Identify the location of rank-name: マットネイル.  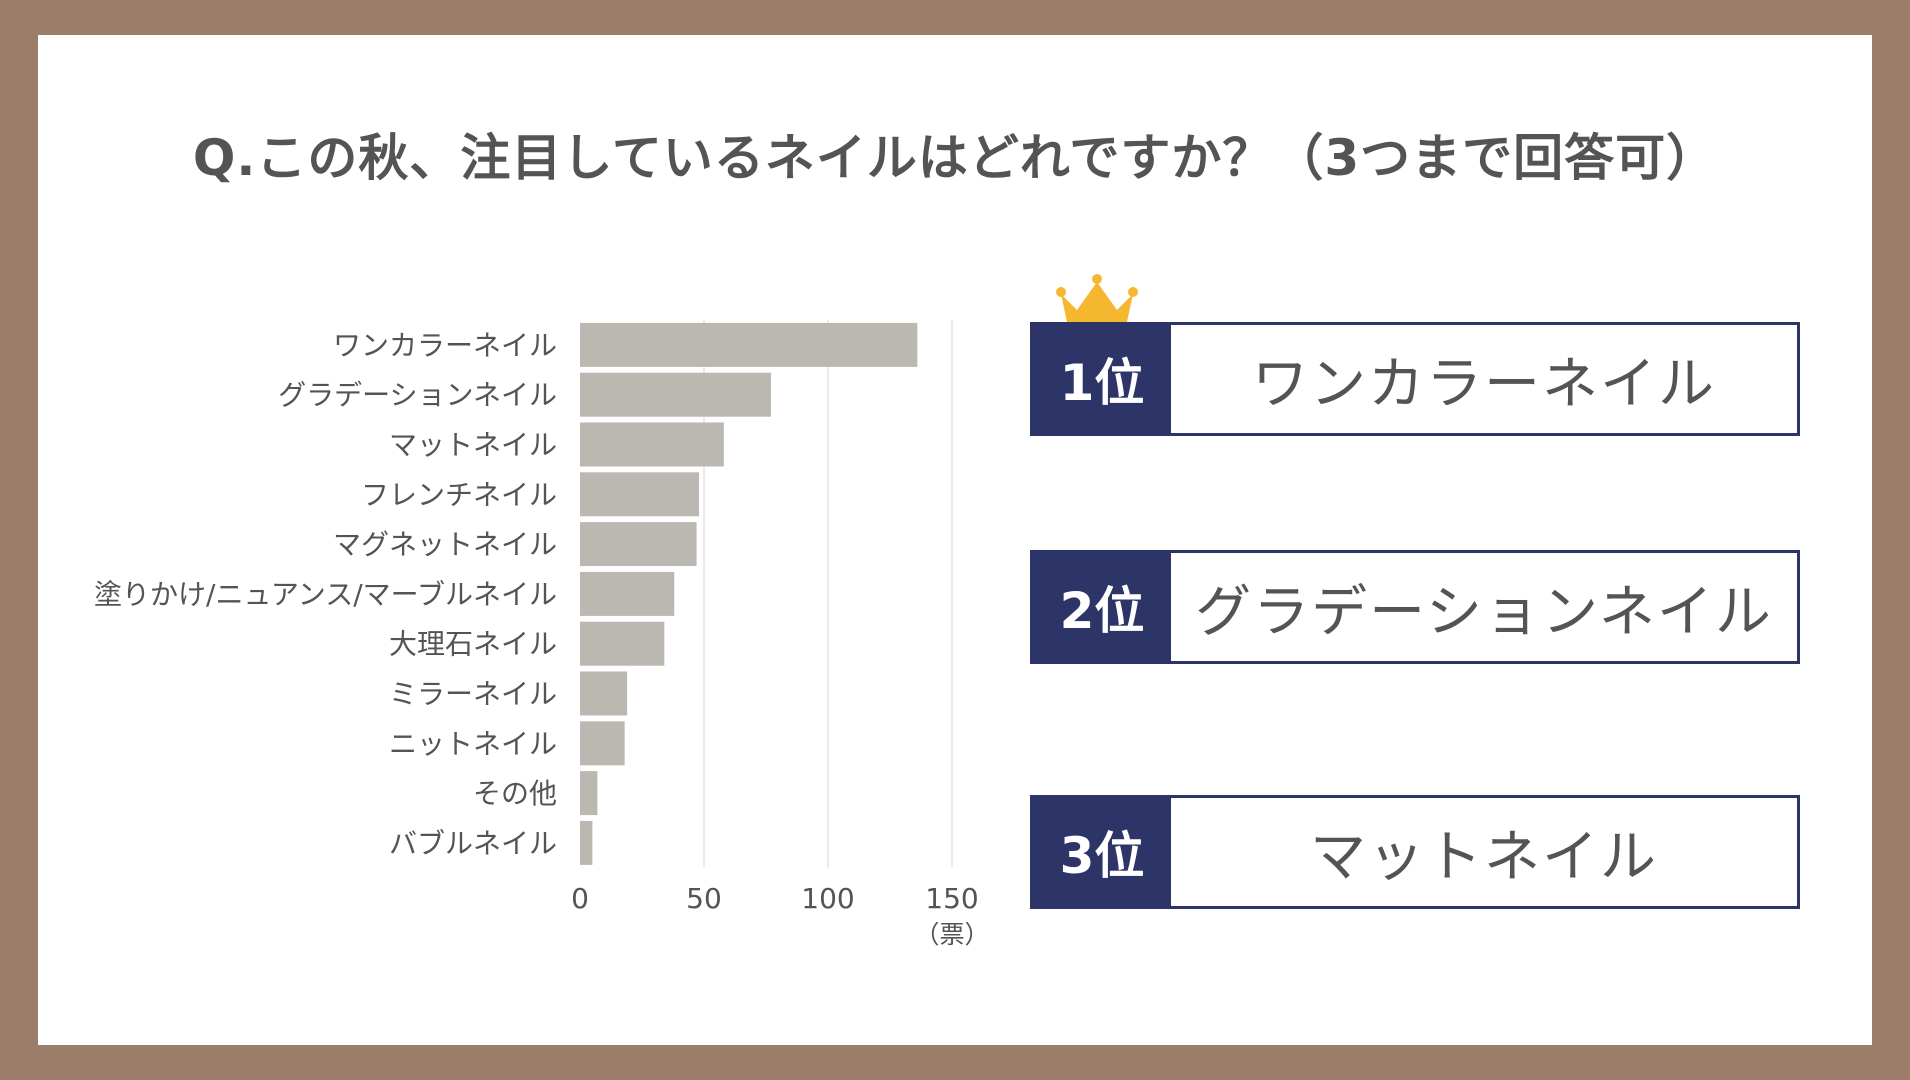
(1484, 857).